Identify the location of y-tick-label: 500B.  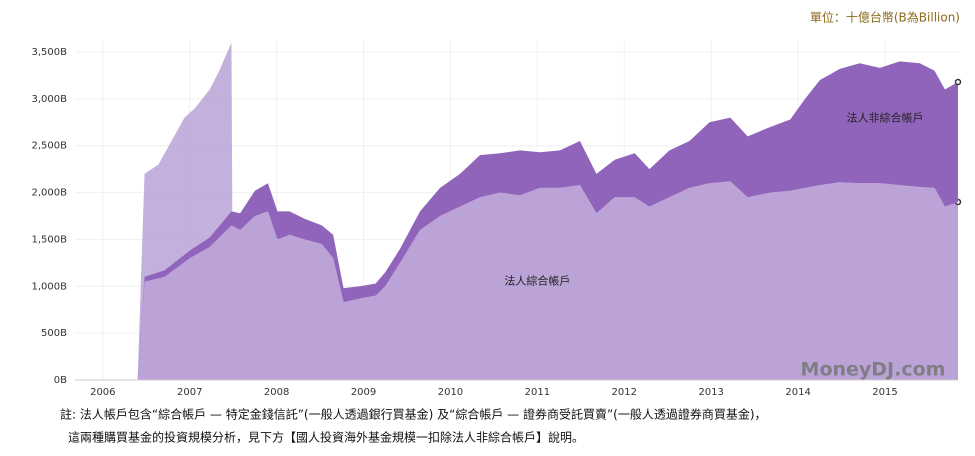
(54, 333).